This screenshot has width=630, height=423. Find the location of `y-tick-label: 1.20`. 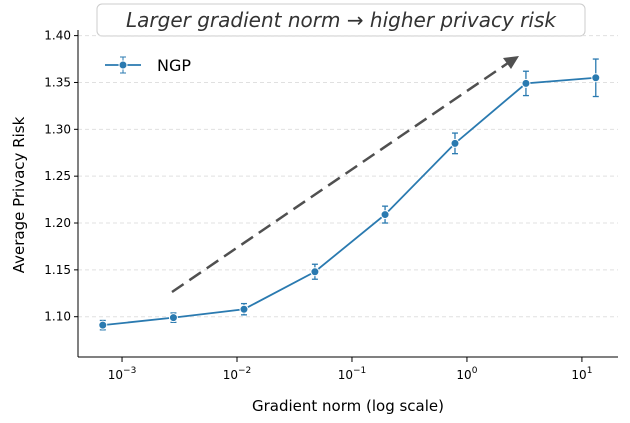

y-tick-label: 1.20 is located at coordinates (57, 223).